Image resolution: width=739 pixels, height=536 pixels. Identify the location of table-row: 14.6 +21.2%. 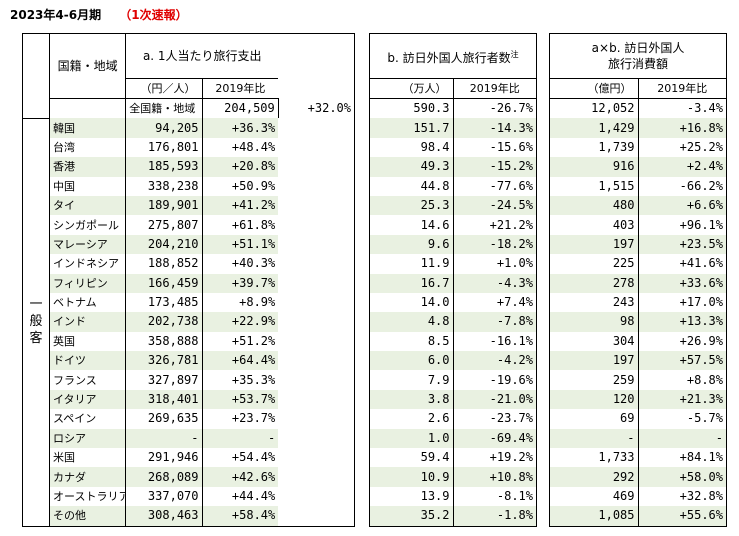
(453, 225).